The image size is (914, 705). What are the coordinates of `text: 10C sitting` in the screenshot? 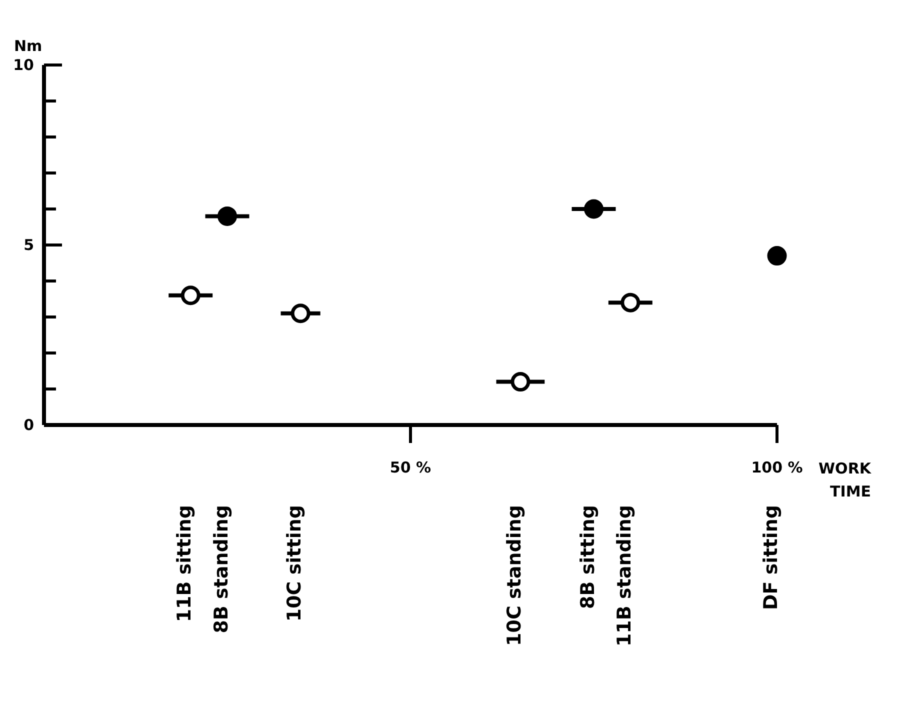 It's located at (295, 563).